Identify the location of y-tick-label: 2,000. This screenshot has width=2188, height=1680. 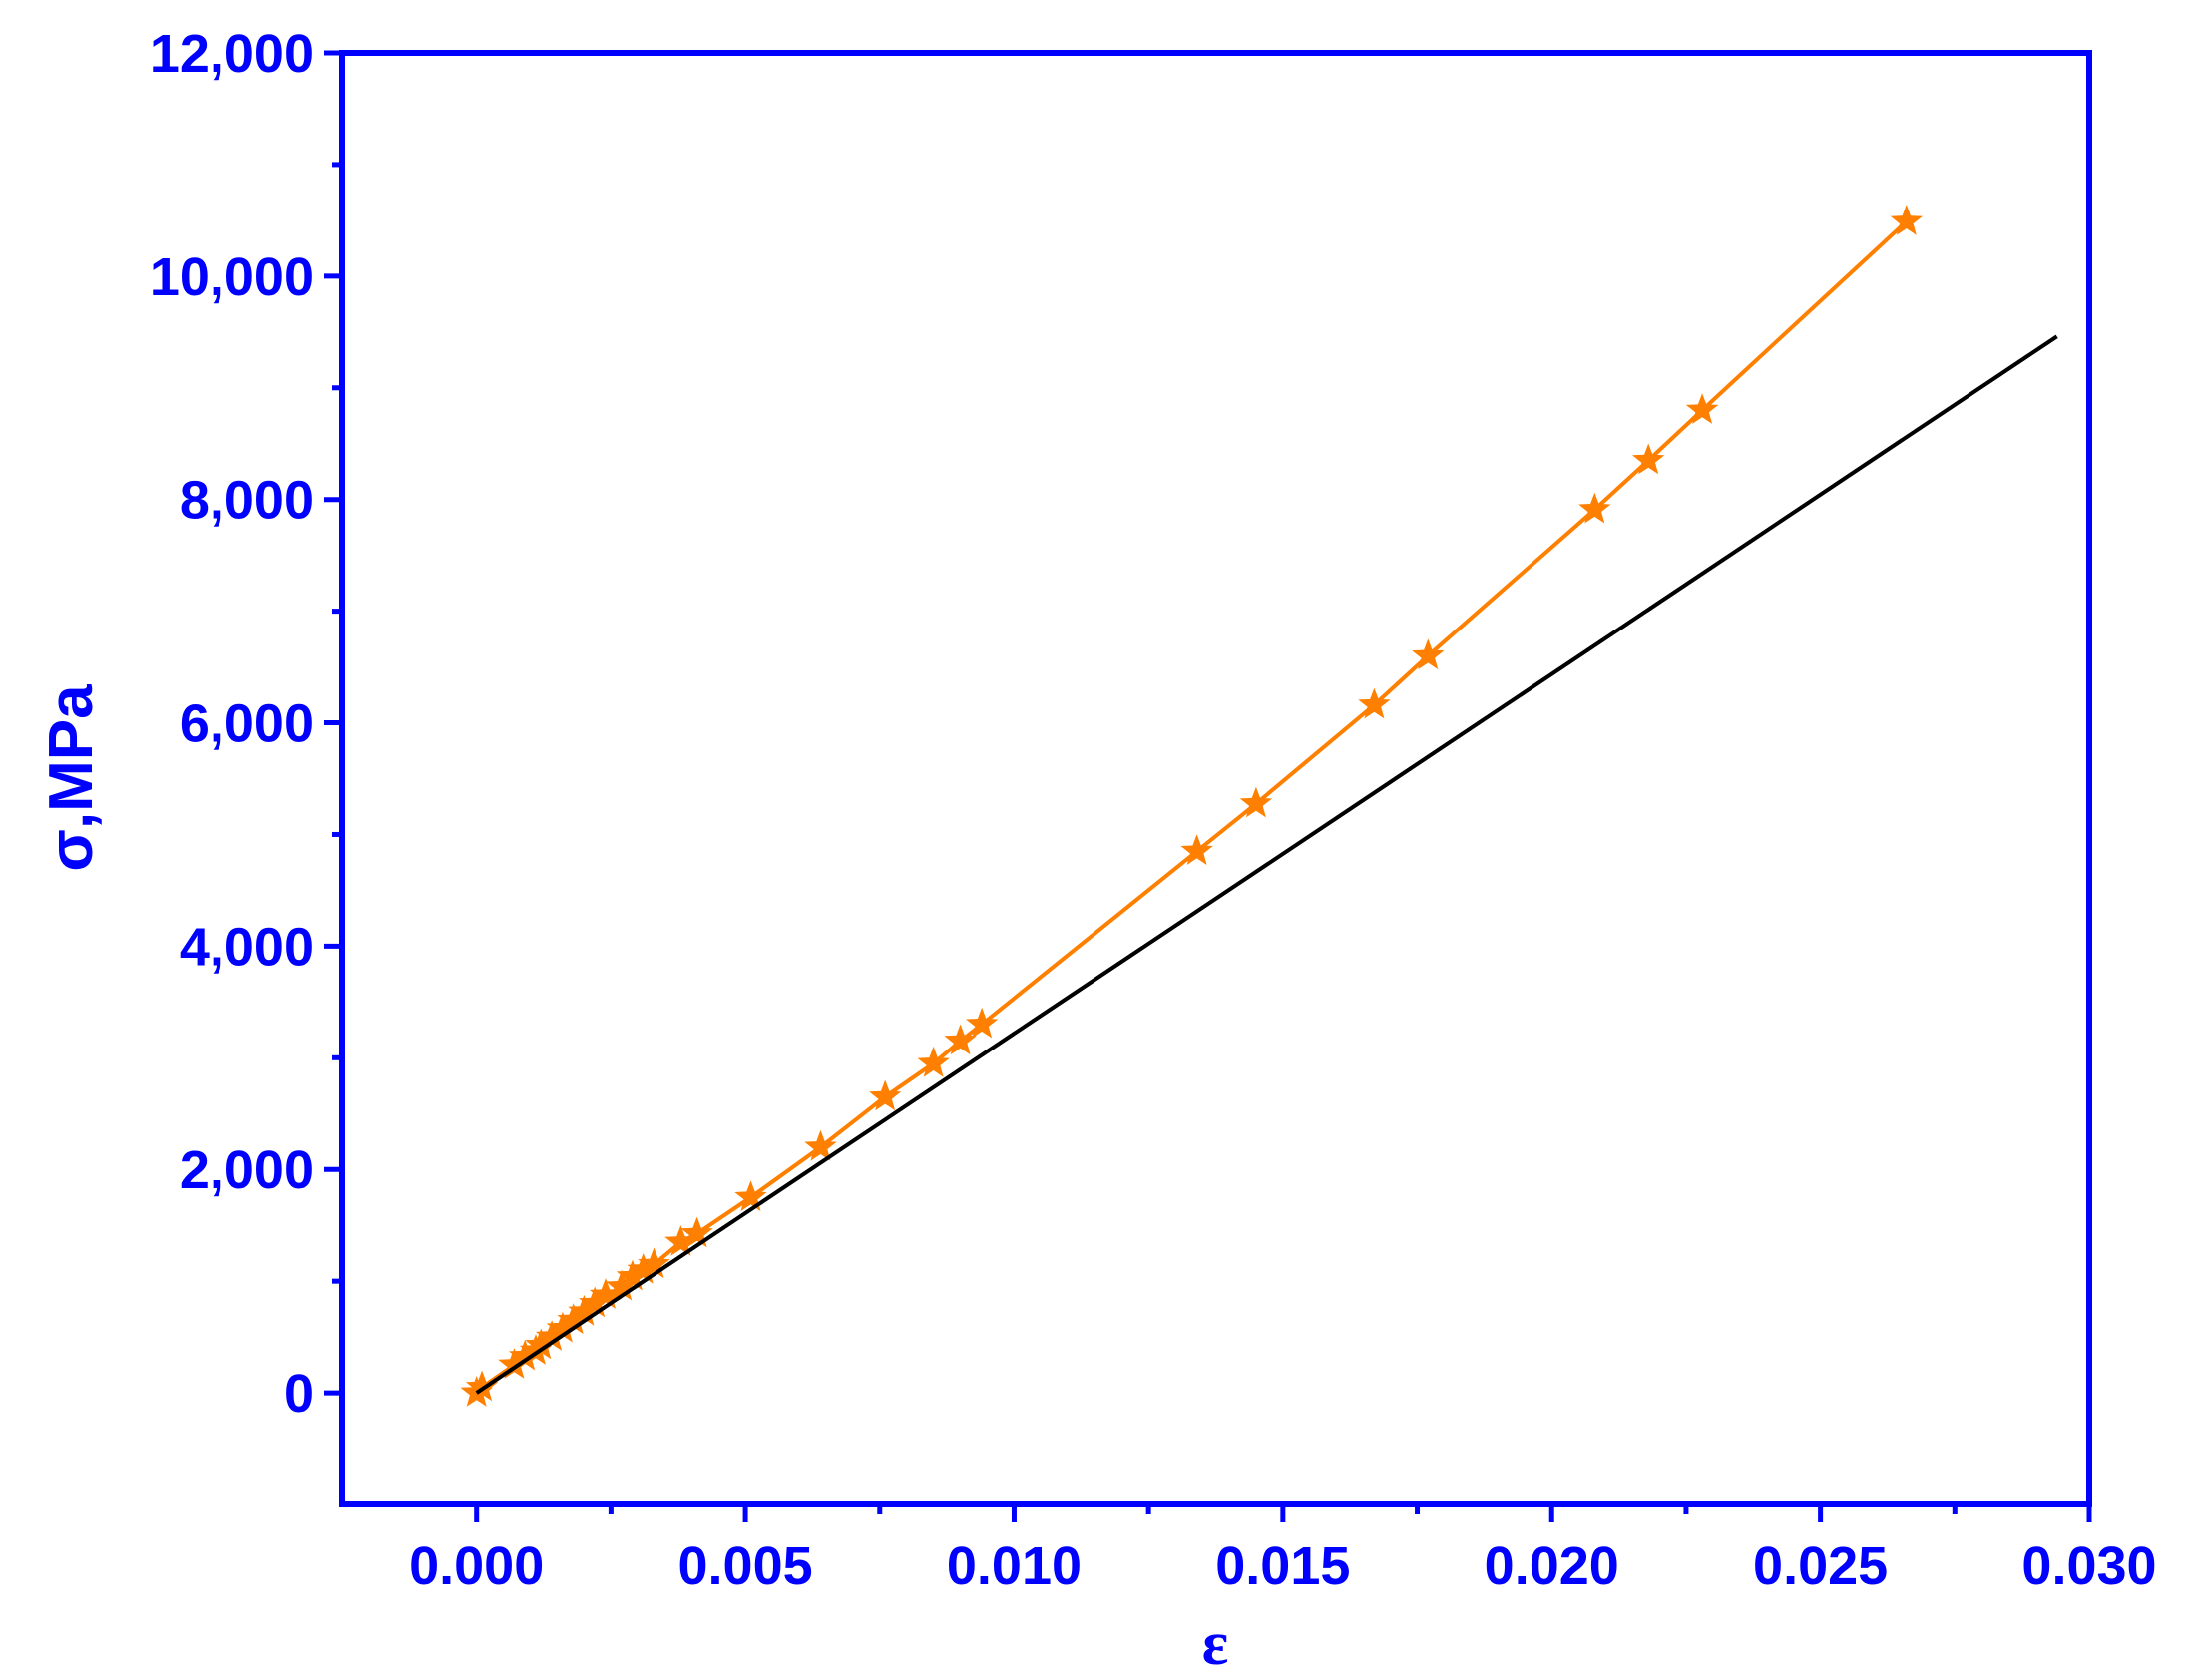
(247, 1170).